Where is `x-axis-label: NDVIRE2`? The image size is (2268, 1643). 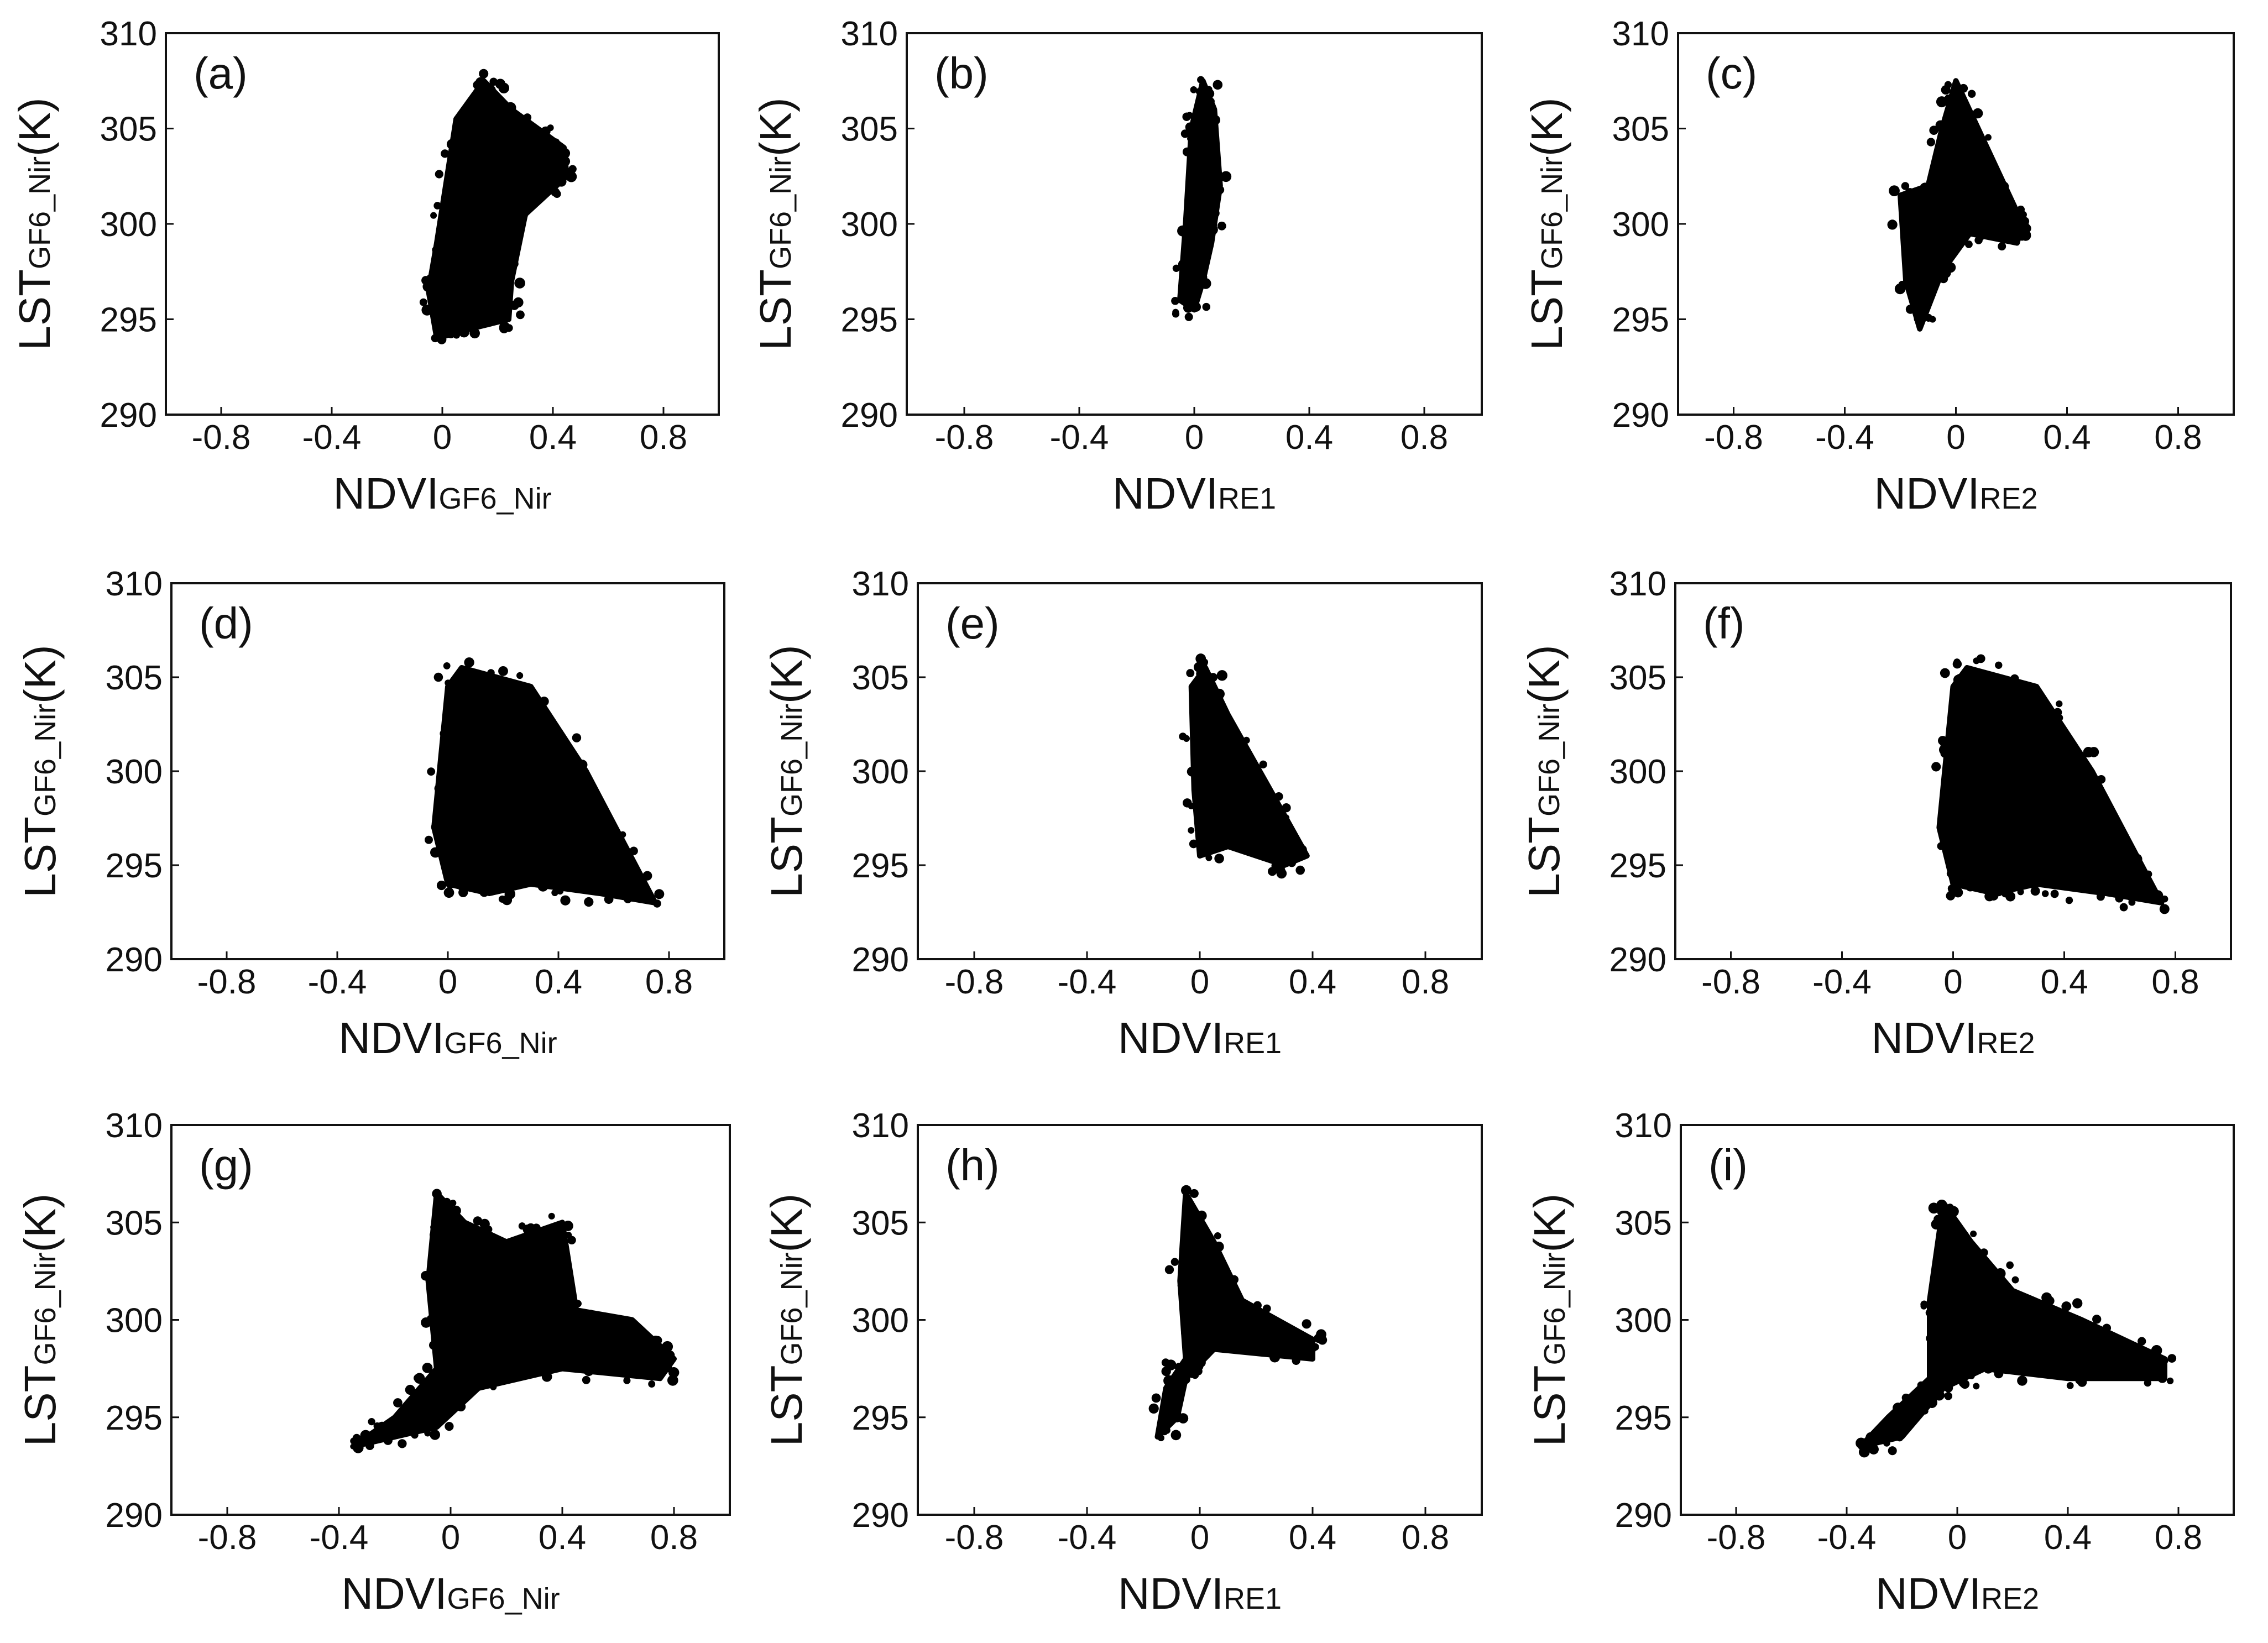 x-axis-label: NDVIRE2 is located at coordinates (1953, 1038).